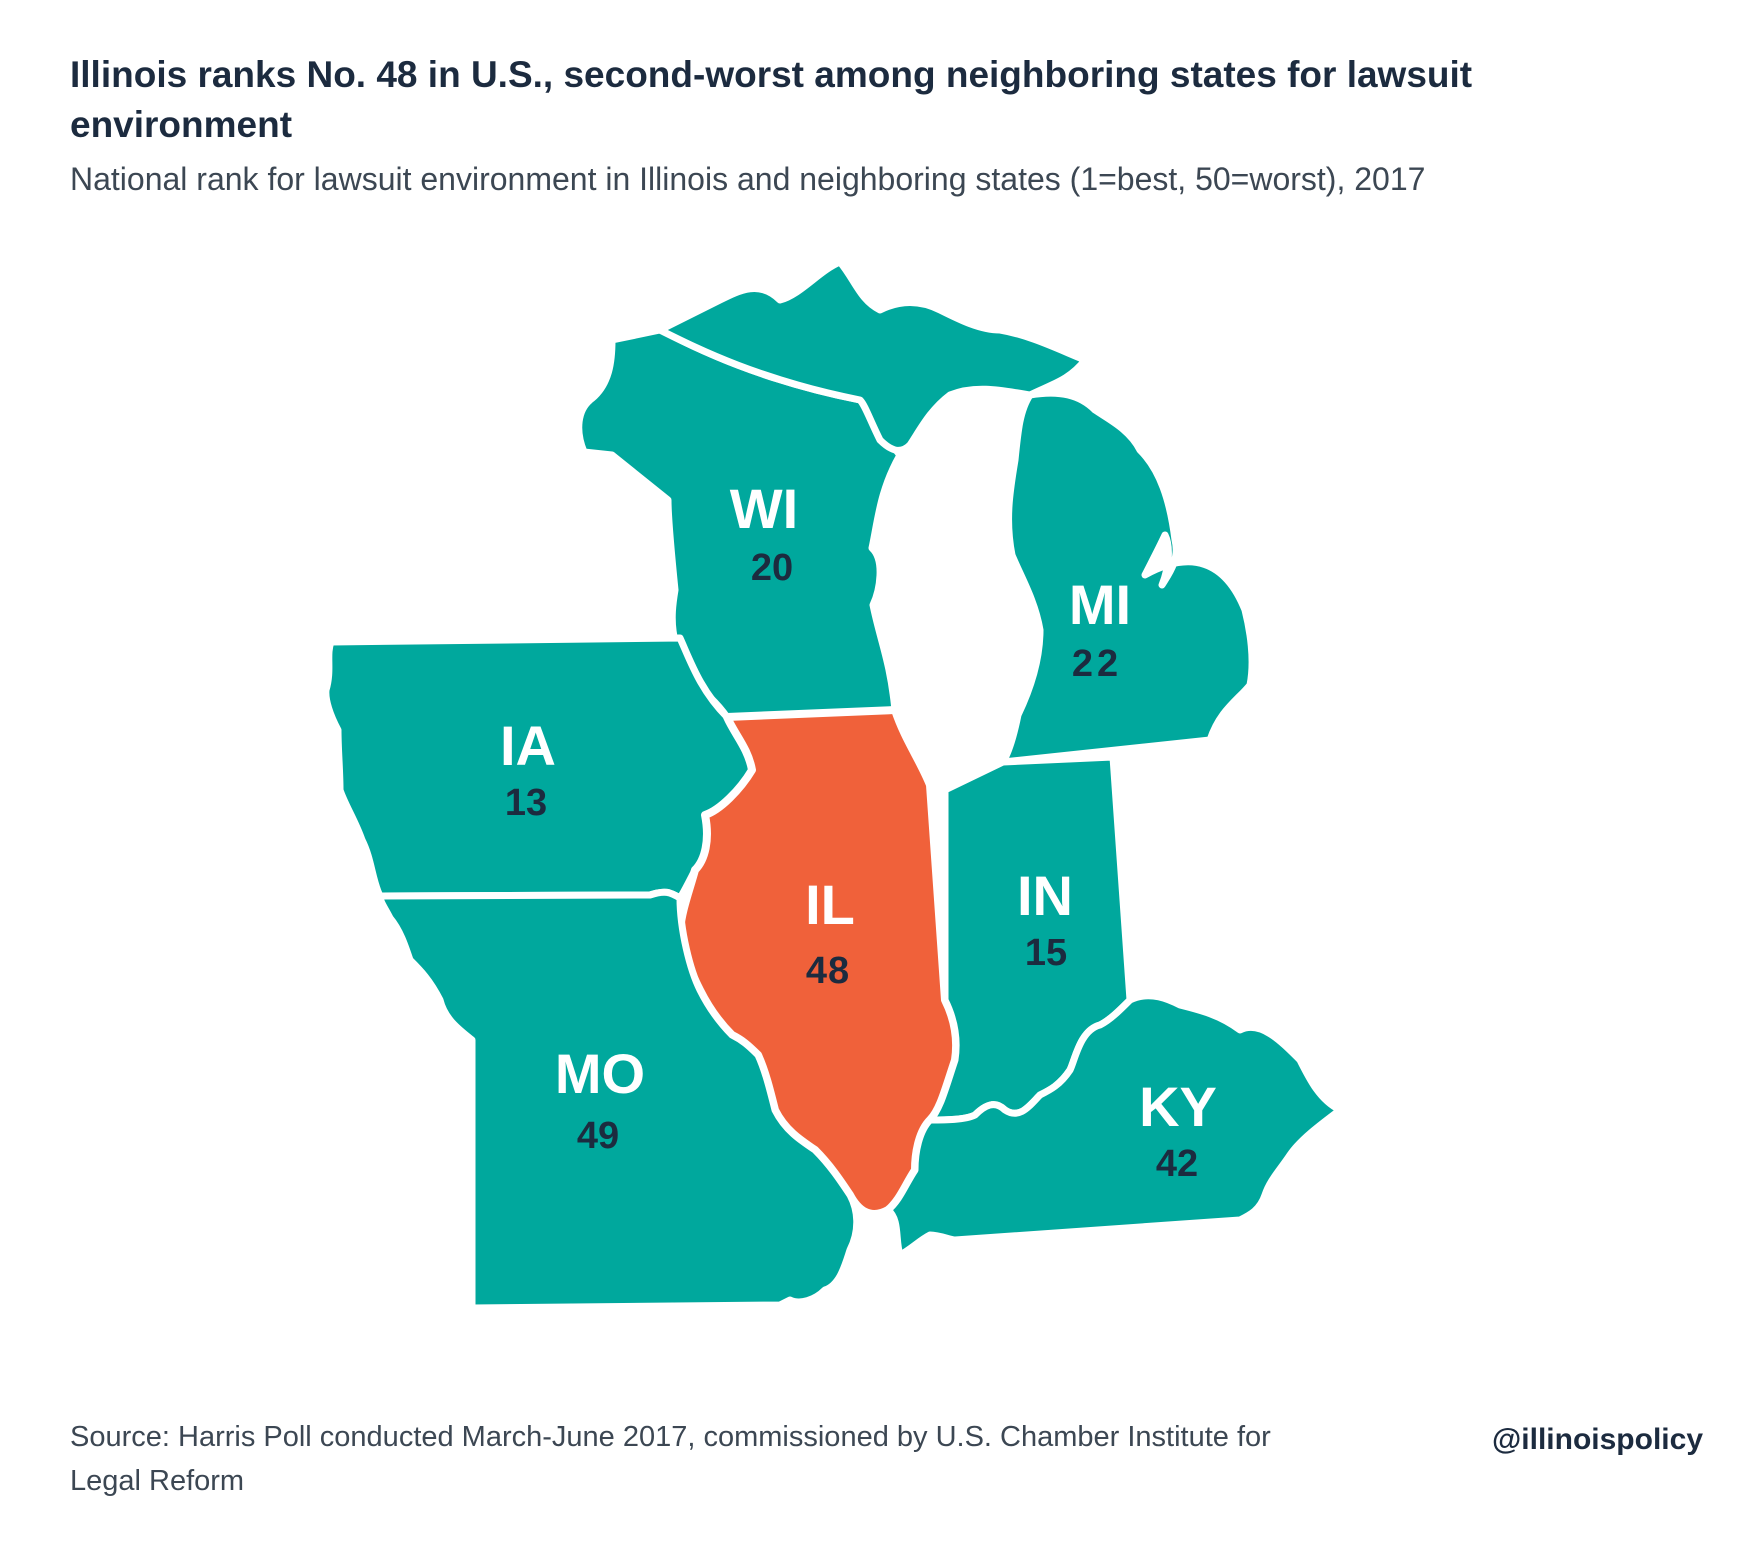 The image size is (1751, 1561). Describe the element at coordinates (1178, 1106) in the screenshot. I see `state-label-ky: KY` at that location.